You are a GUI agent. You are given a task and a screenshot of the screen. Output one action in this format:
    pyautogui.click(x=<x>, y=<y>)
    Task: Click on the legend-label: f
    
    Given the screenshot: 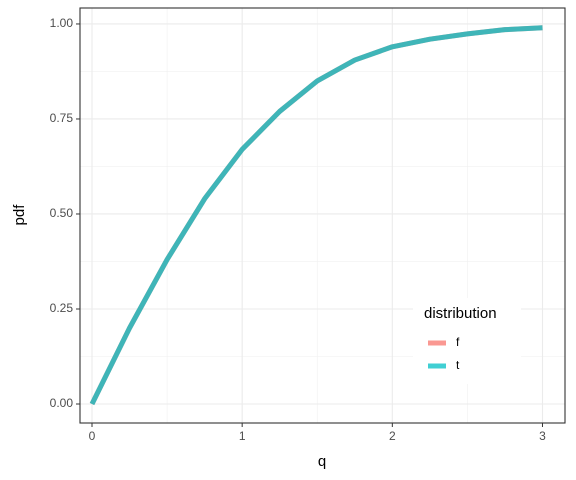 What is the action you would take?
    pyautogui.click(x=458, y=342)
    